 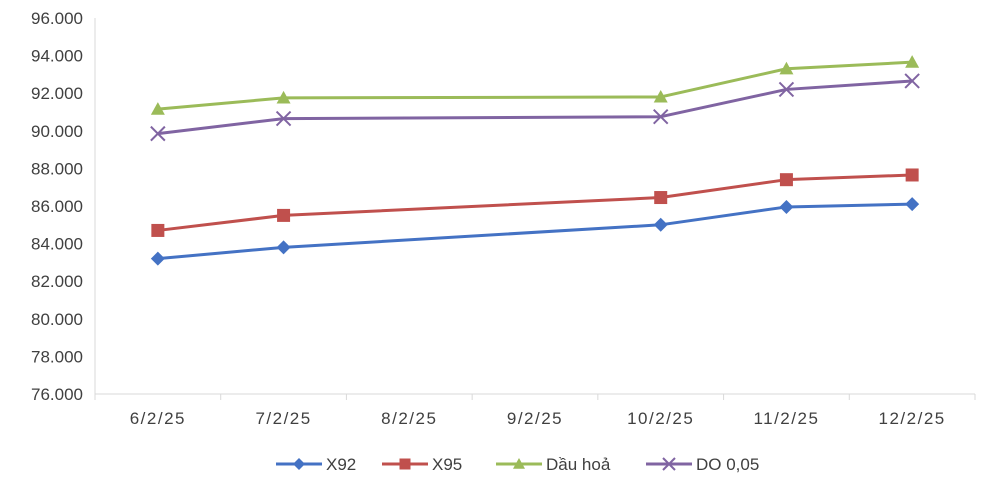 I want to click on legend-item: X92, so click(x=316, y=464).